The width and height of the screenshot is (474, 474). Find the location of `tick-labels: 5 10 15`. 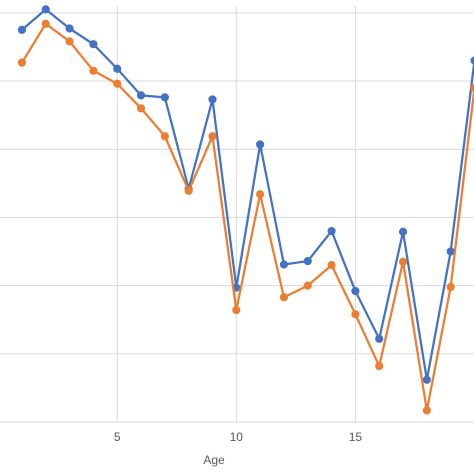

tick-labels: 5 10 15 is located at coordinates (238, 437).